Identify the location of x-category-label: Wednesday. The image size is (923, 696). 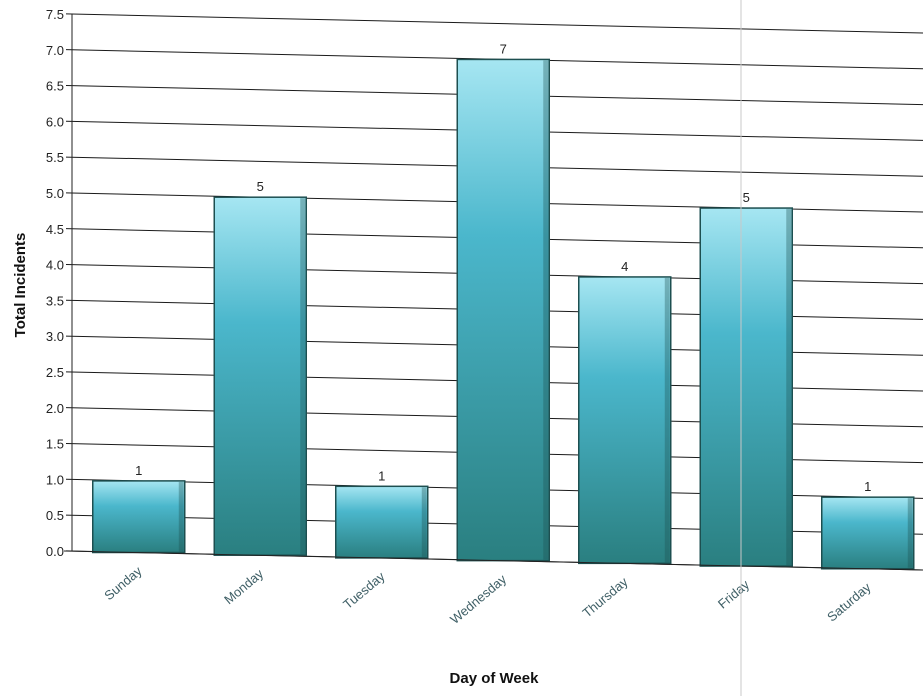
(478, 599).